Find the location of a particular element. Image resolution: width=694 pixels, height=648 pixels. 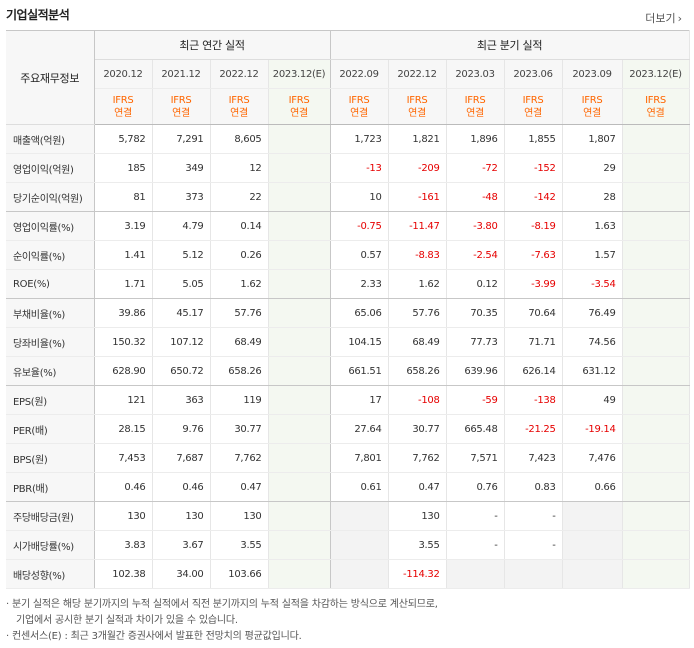

table-cell: 1,723 is located at coordinates (359, 139).